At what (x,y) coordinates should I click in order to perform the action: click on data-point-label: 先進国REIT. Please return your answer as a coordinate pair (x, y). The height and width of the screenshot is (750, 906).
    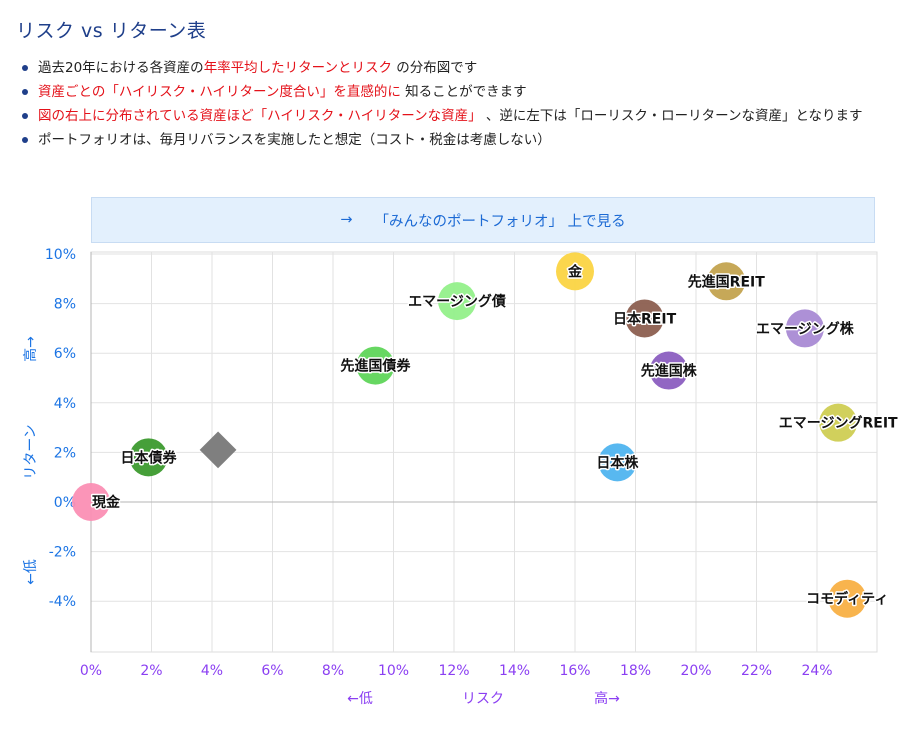
    Looking at the image, I should click on (727, 281).